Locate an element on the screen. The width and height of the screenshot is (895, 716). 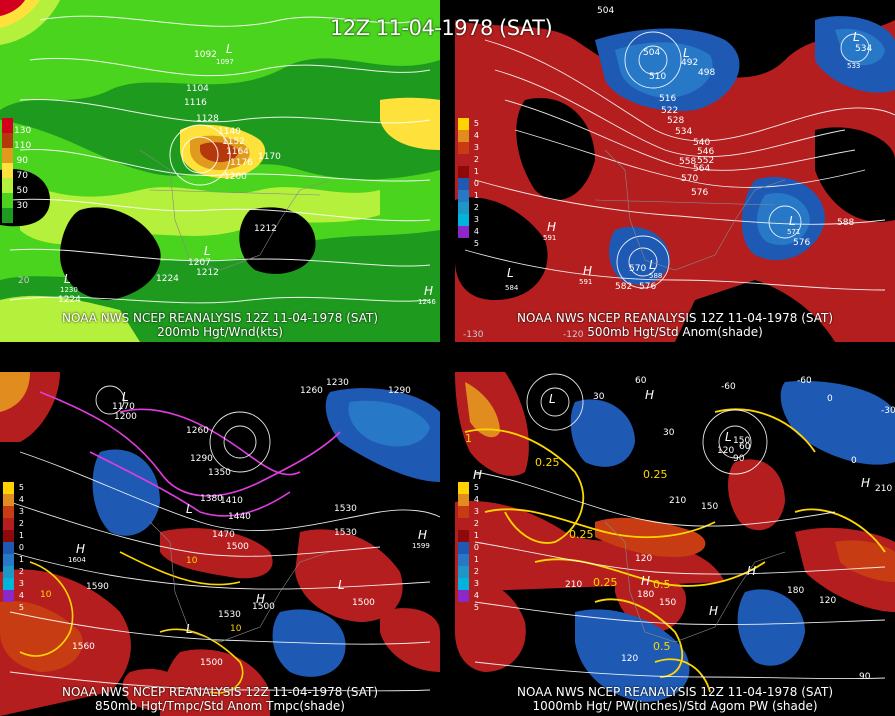
height-label: 528 is located at coordinates (676, 121).